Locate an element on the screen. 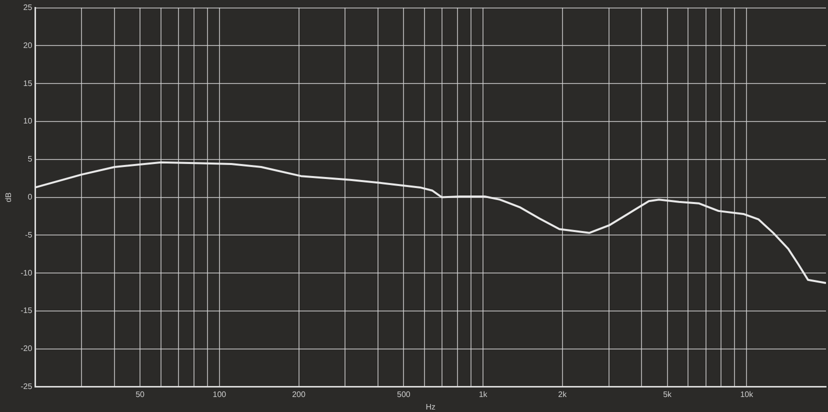 The height and width of the screenshot is (412, 828). x-axis-title: Hz is located at coordinates (431, 407).